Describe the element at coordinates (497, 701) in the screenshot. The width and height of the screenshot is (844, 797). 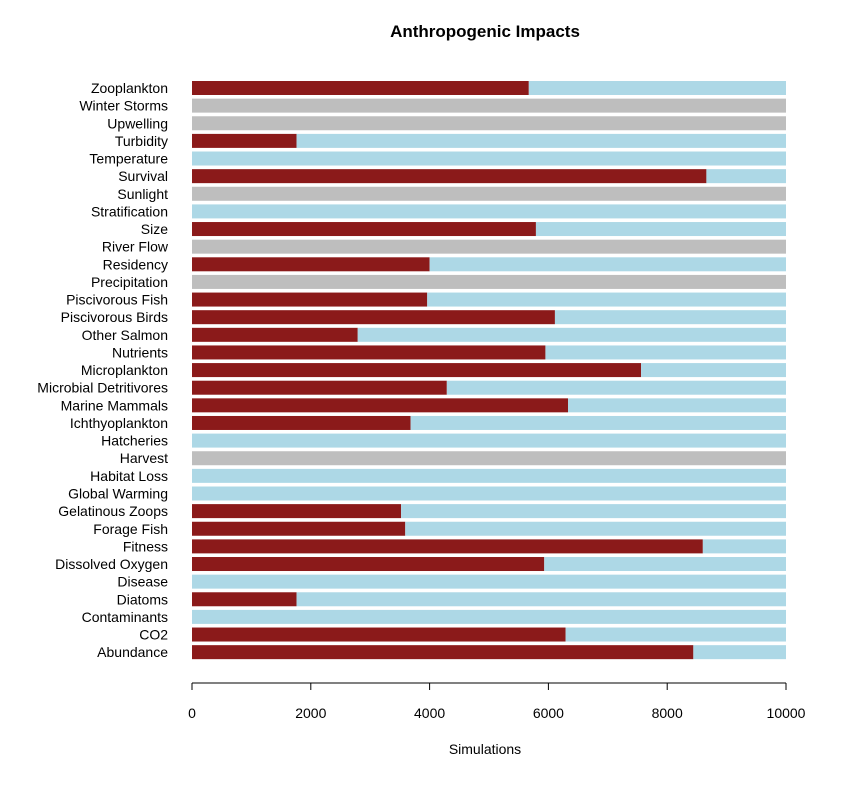
I see `x-axis: 0 2000 4000 6000 8000 10000` at that location.